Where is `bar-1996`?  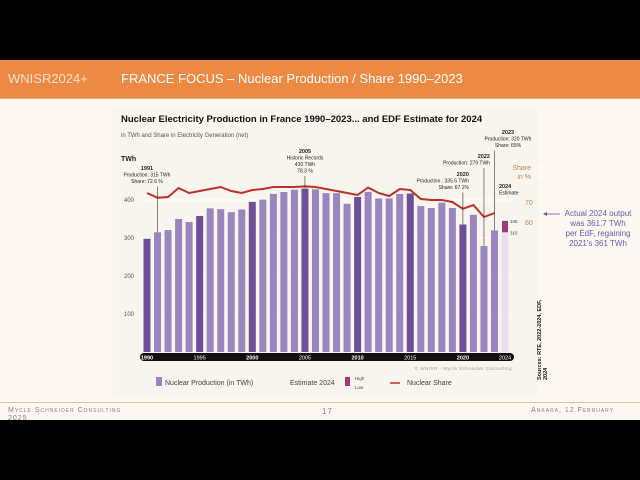 bar-1996 is located at coordinates (210, 280).